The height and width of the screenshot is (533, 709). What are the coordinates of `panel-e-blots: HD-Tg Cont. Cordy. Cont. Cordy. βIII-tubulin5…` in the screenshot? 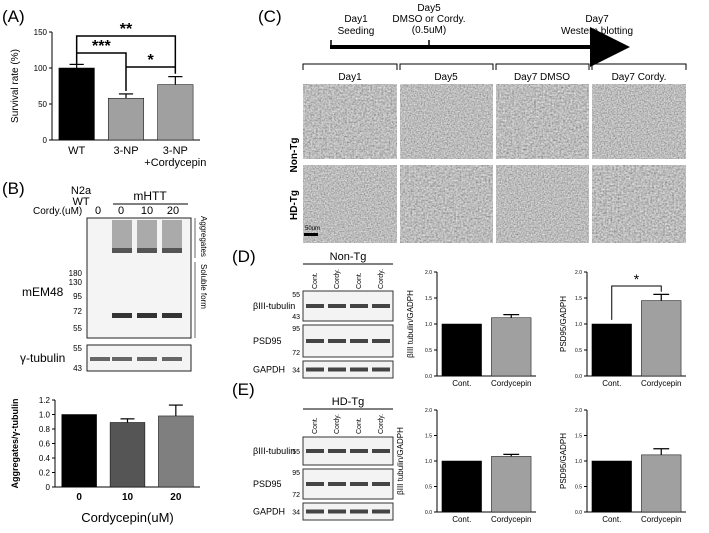 It's located at (323, 458).